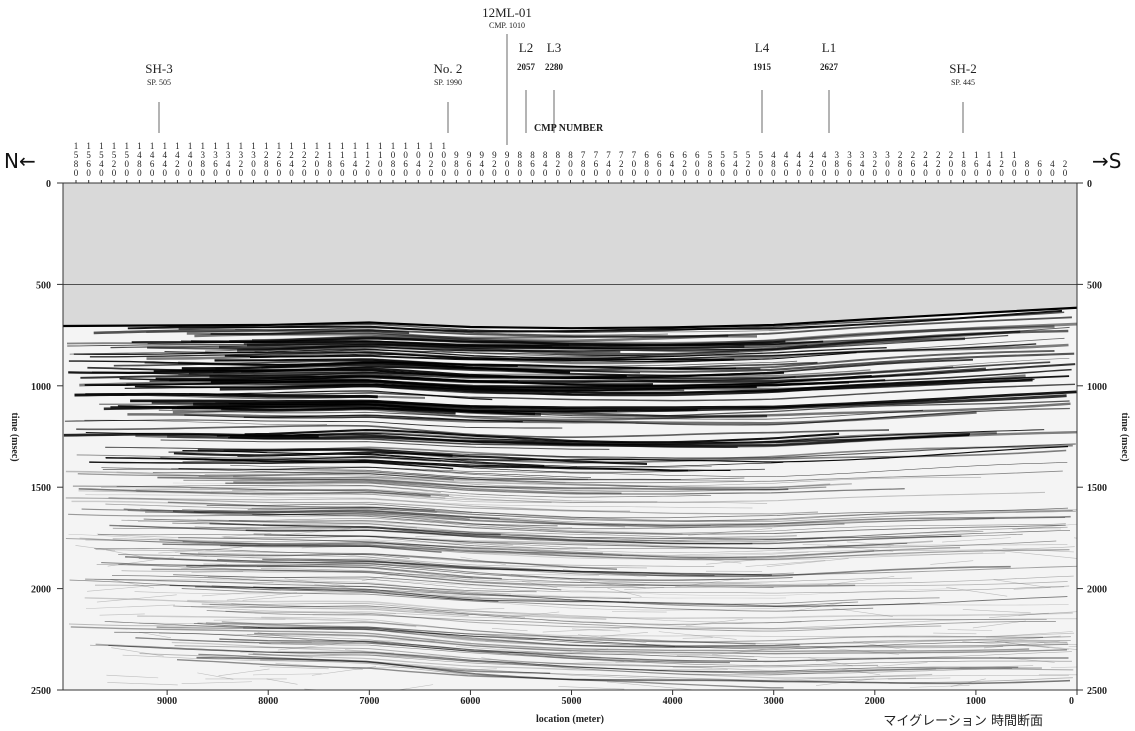  Describe the element at coordinates (673, 701) in the screenshot. I see `x-tick-label: 4000` at that location.